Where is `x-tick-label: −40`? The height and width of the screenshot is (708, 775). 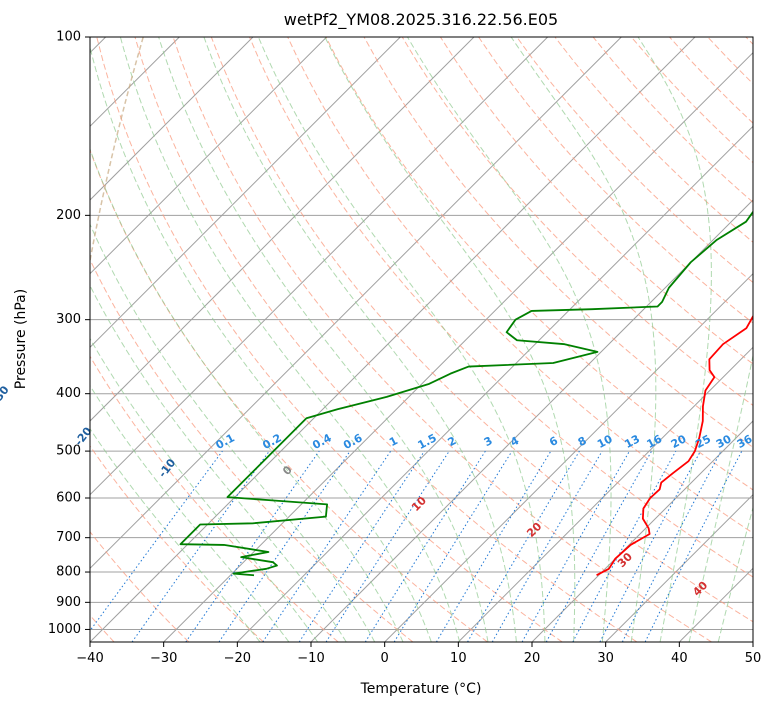 x-tick-label: −40 is located at coordinates (89, 658).